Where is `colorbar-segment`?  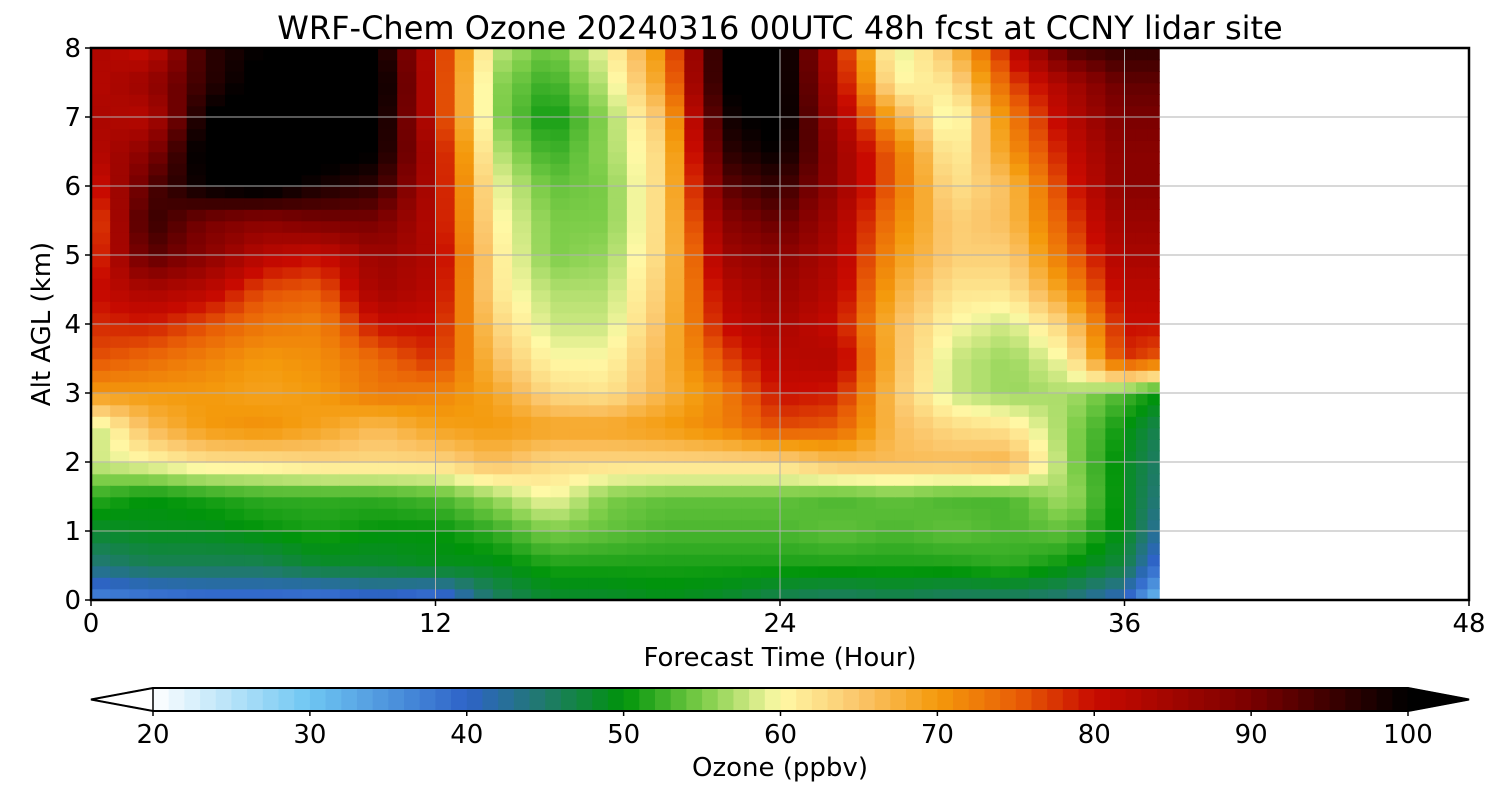
colorbar-segment is located at coordinates (773, 699).